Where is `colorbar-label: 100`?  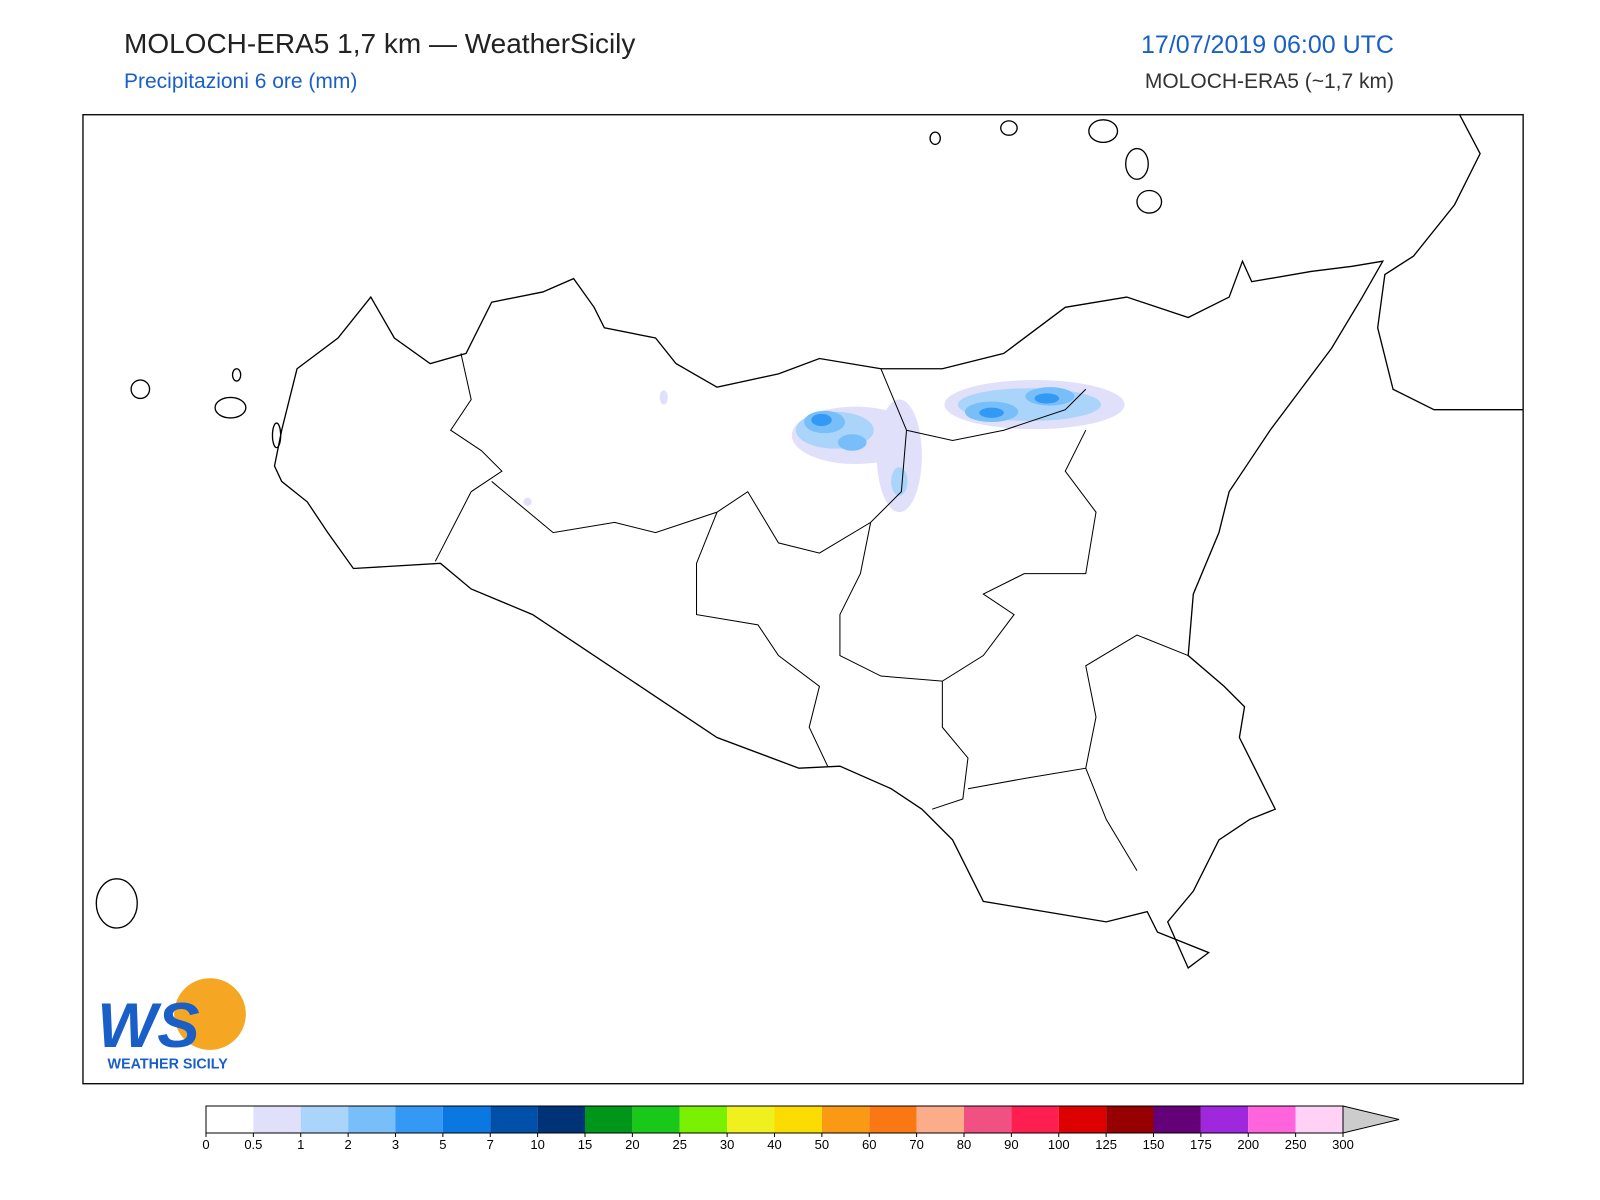 colorbar-label: 100 is located at coordinates (1059, 1144).